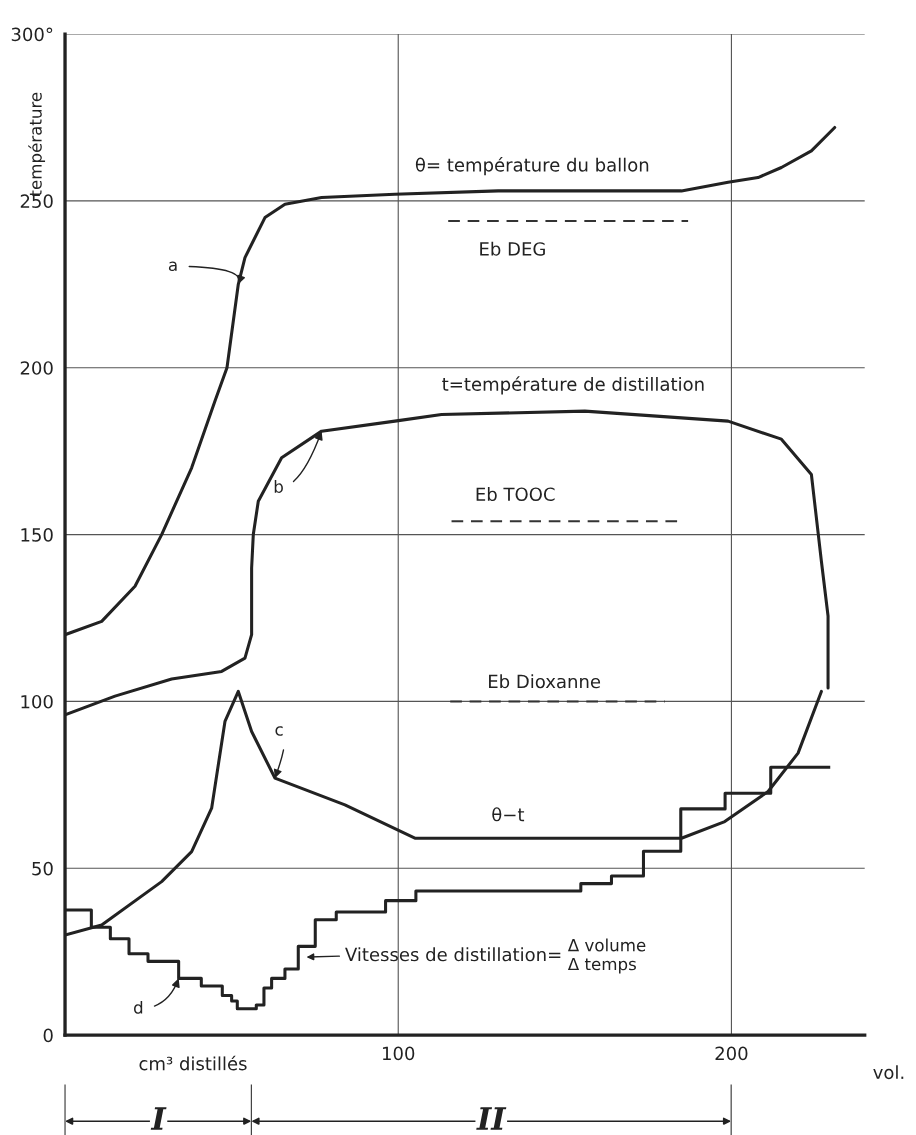 This screenshot has width=916, height=1135. I want to click on text: II, so click(491, 1118).